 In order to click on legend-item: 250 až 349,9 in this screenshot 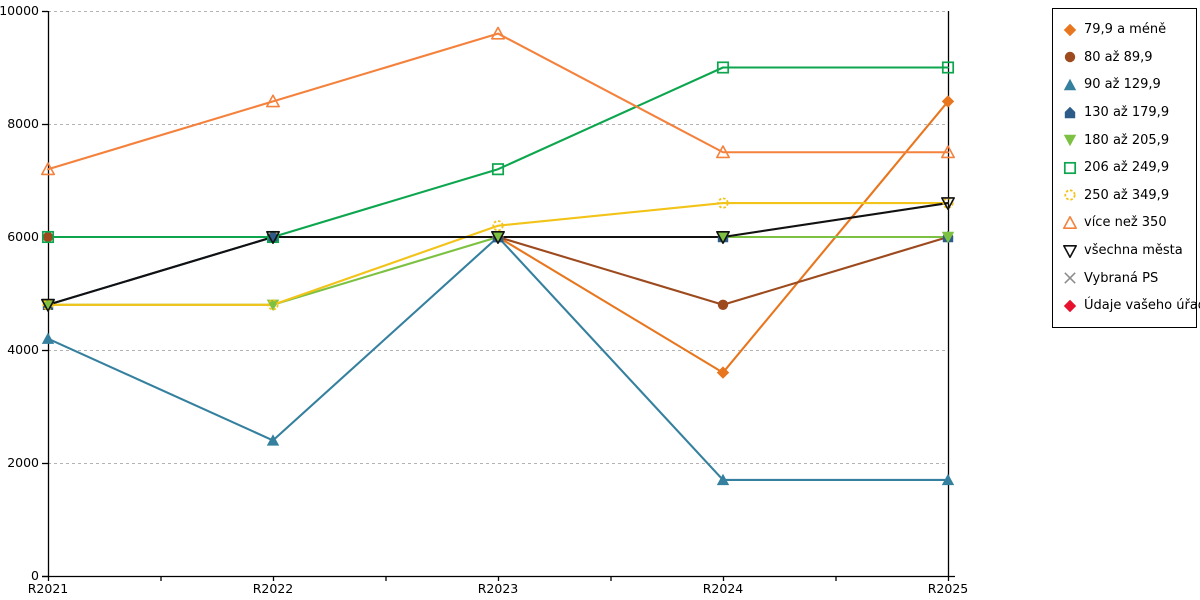, I will do `click(1126, 196)`.